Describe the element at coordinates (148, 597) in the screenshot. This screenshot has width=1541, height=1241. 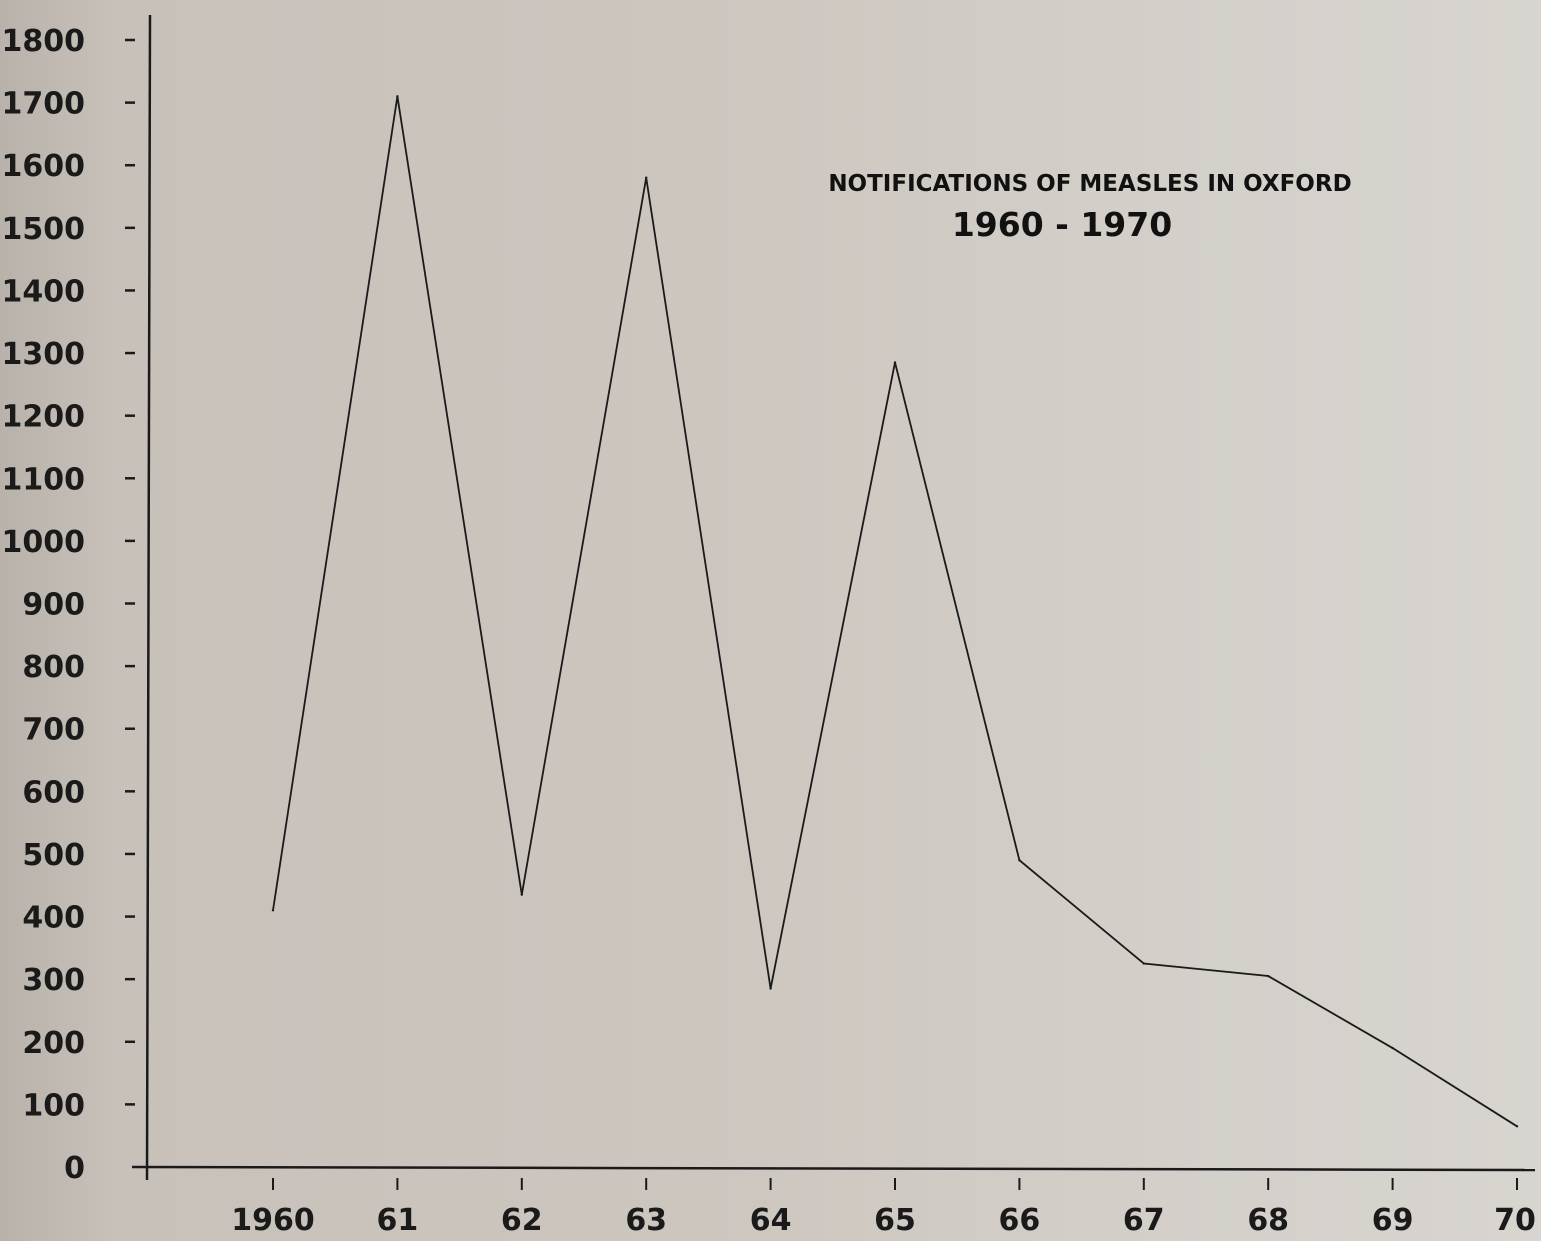
I see `y-axis-line` at that location.